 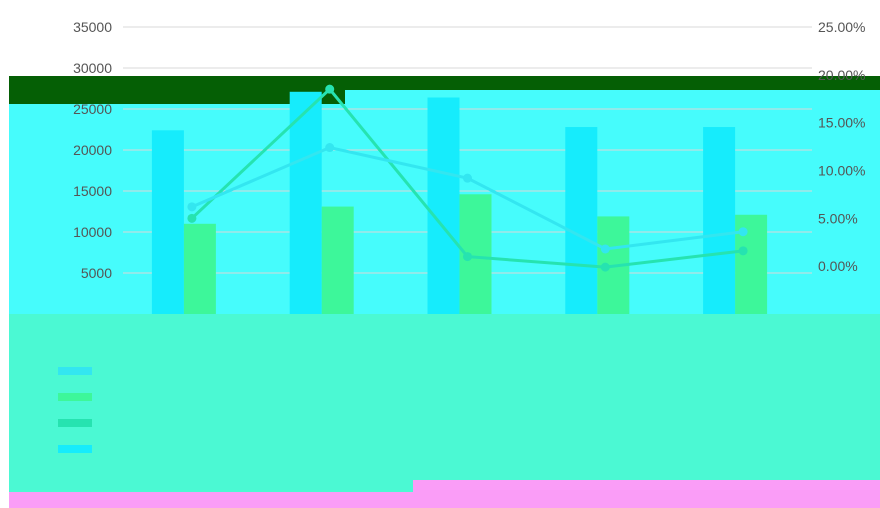 What do you see at coordinates (838, 266) in the screenshot?
I see `right-axis-tick: 0.00%` at bounding box center [838, 266].